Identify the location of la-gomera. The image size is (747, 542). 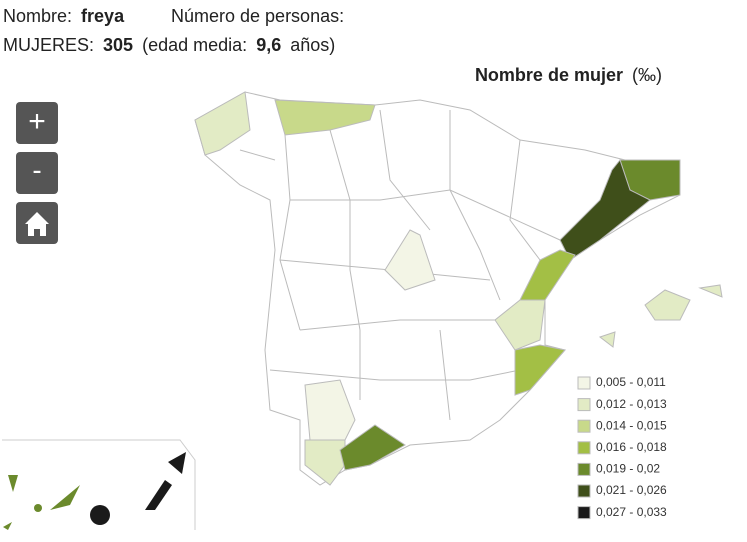
(38, 508).